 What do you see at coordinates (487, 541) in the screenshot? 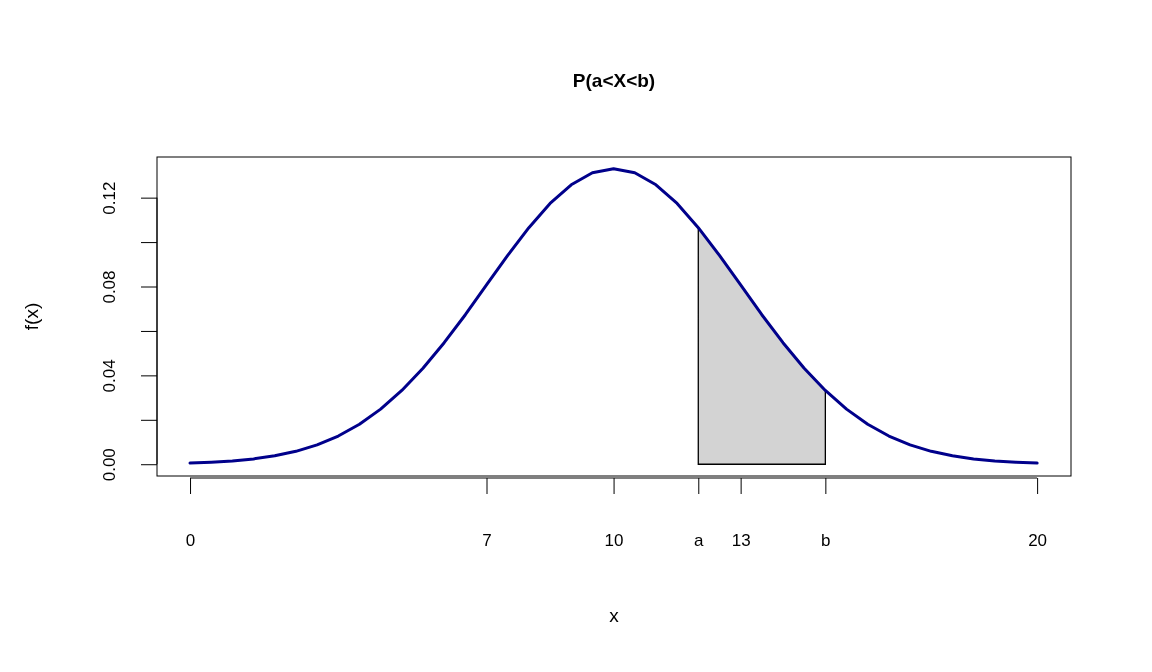
I see `x-tick-label: 7` at bounding box center [487, 541].